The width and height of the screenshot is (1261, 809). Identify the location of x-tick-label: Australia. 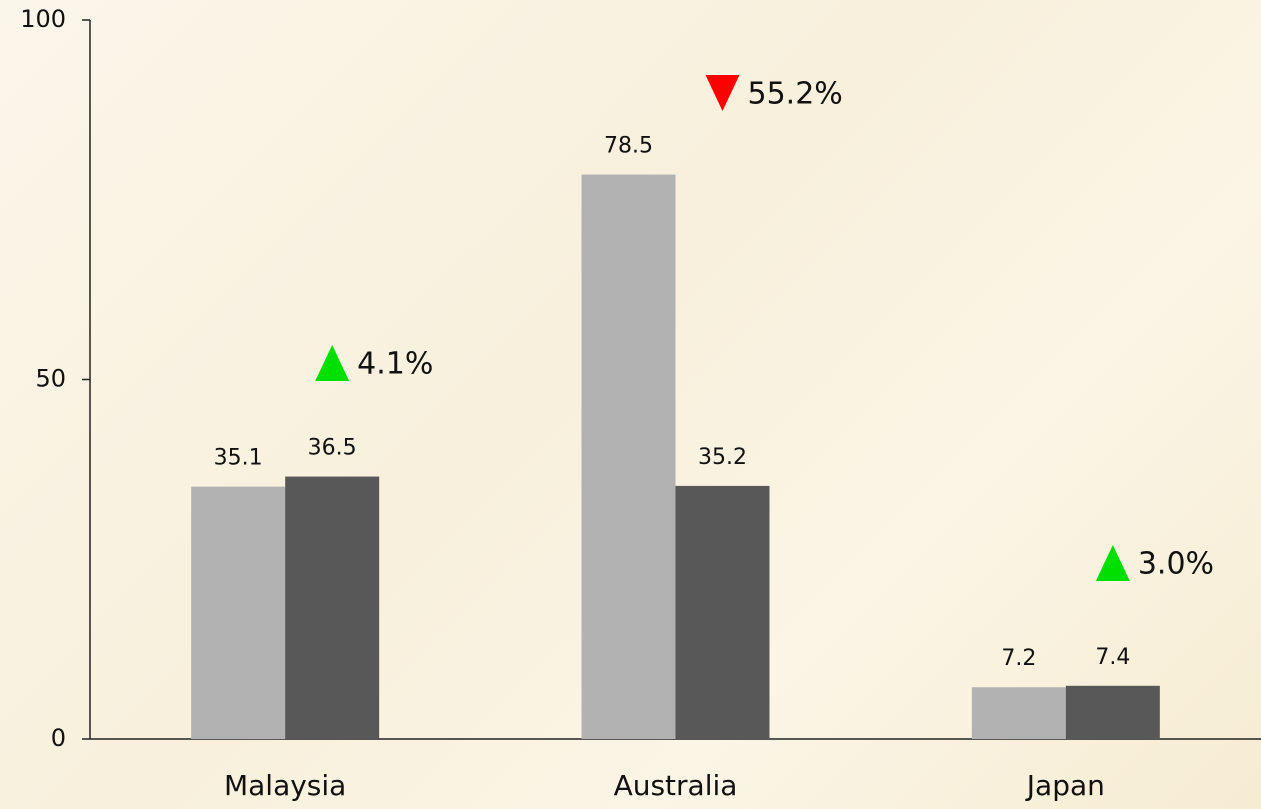
(676, 785).